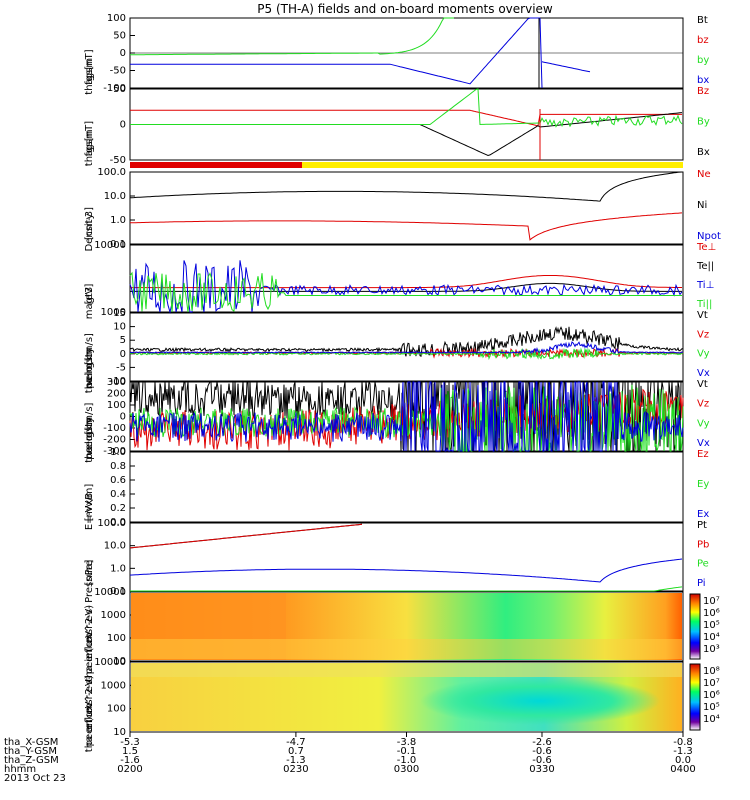 This screenshot has width=750, height=800. What do you see at coordinates (542, 751) in the screenshot?
I see `y-gsm-value: -0.6` at bounding box center [542, 751].